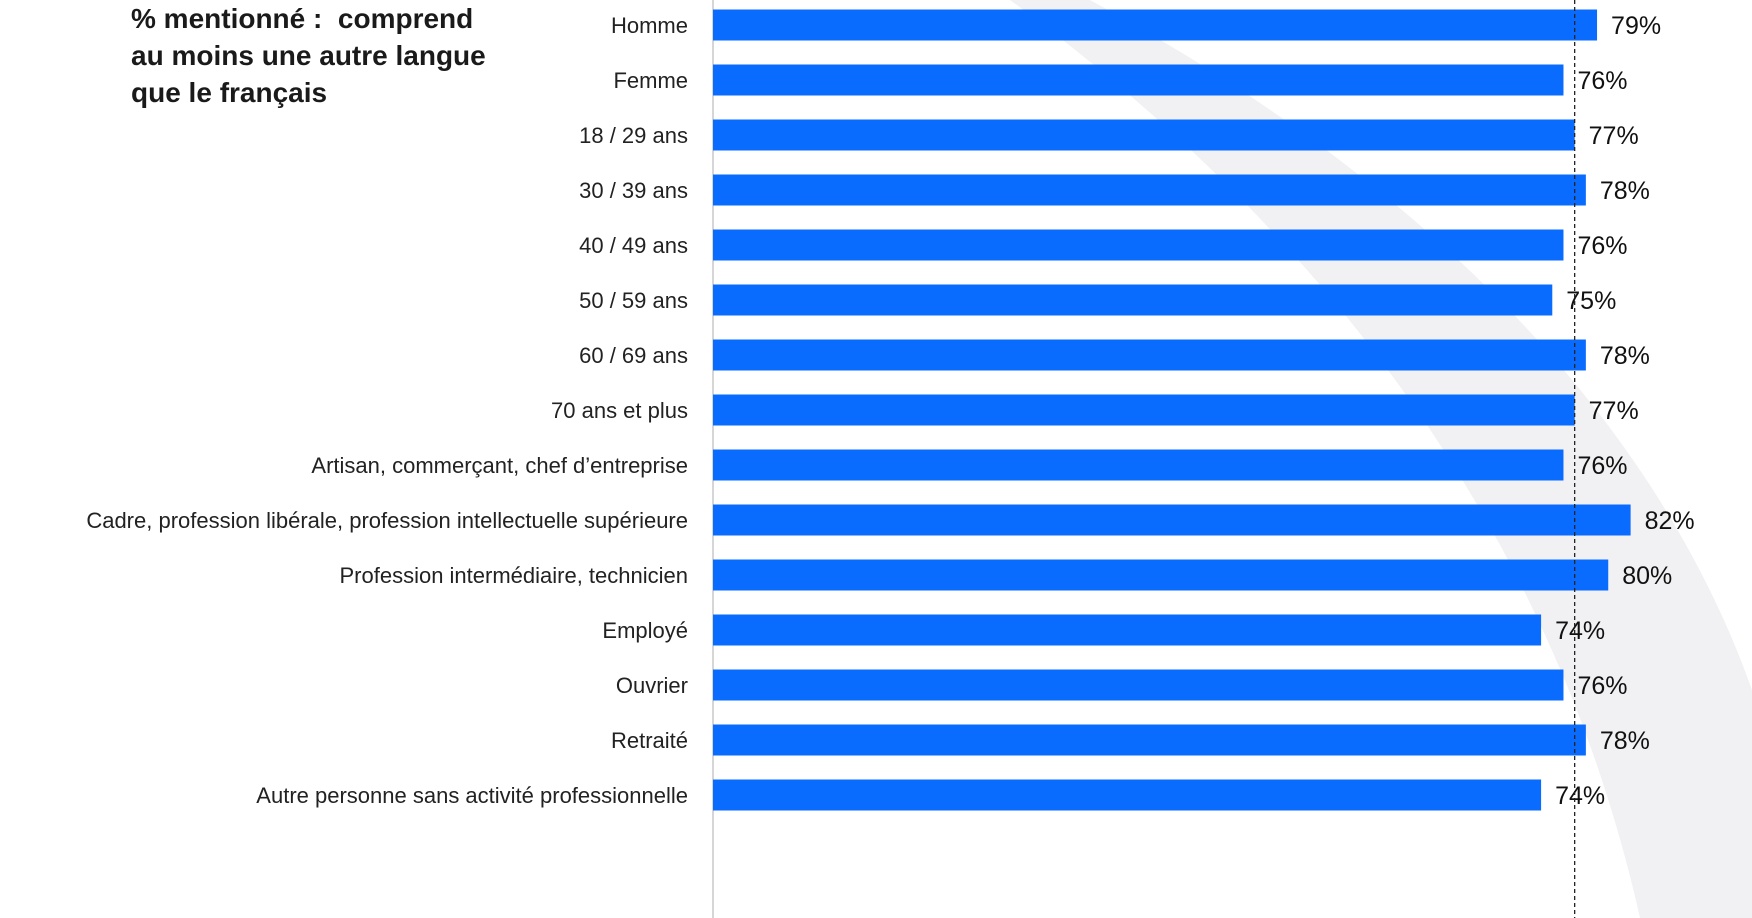 The width and height of the screenshot is (1752, 918). Describe the element at coordinates (302, 18) in the screenshot. I see `chart-title-line-1: % mentionné : comprend` at that location.